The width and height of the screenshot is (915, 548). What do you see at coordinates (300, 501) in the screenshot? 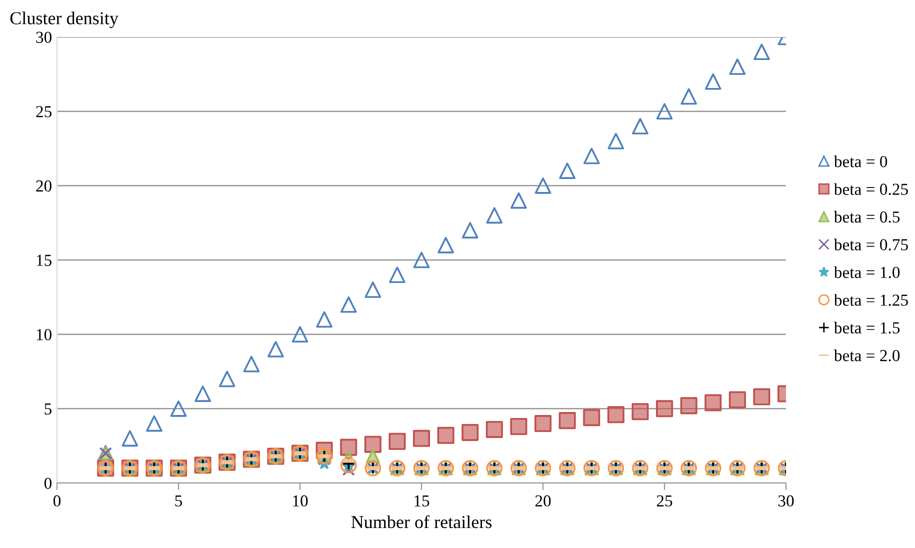
I see `x-tick-label: 10` at bounding box center [300, 501].